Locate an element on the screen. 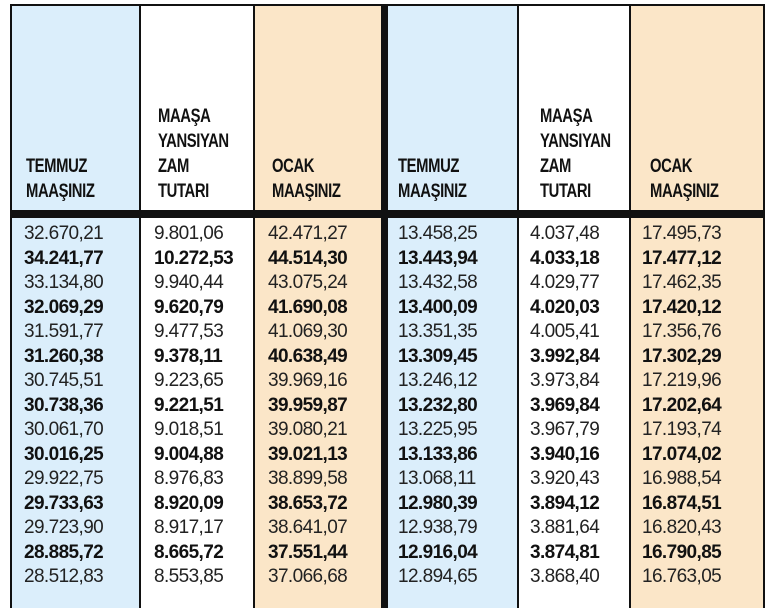  table-cell: 42.471,27 is located at coordinates (308, 234).